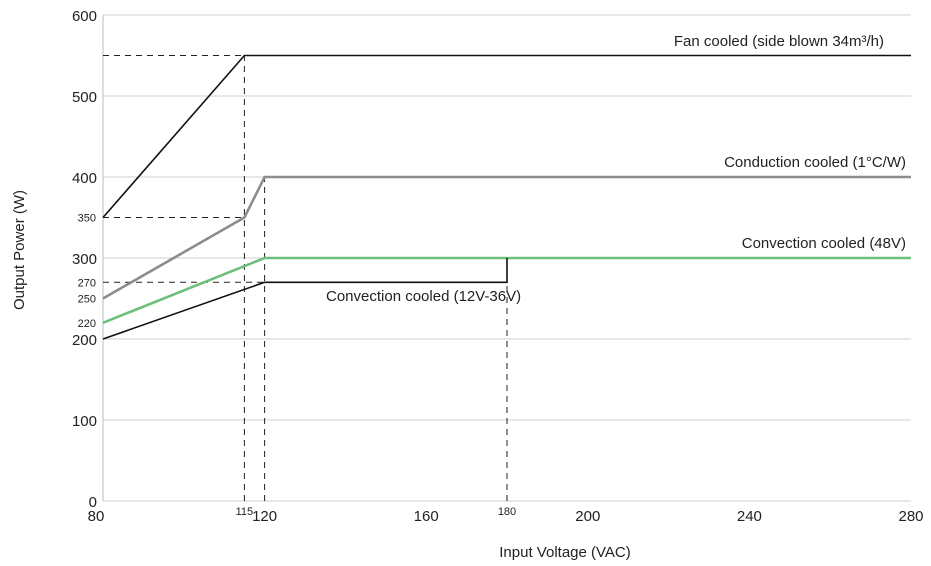 The height and width of the screenshot is (566, 931). I want to click on y-tick-label: 300, so click(84, 259).